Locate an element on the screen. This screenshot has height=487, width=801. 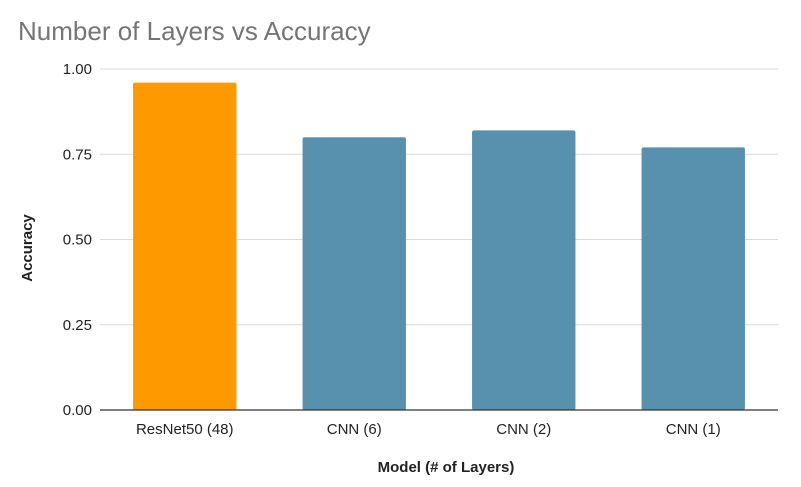
y-tick-label: 0.00 is located at coordinates (77, 410).